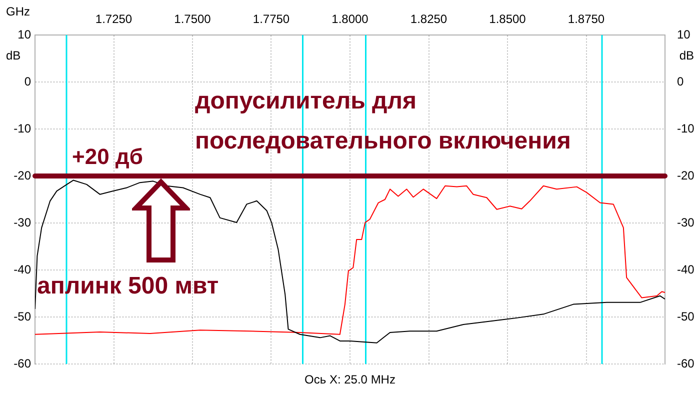 The image size is (700, 400). Describe the element at coordinates (23, 316) in the screenshot. I see `y-tick-label: -50` at that location.